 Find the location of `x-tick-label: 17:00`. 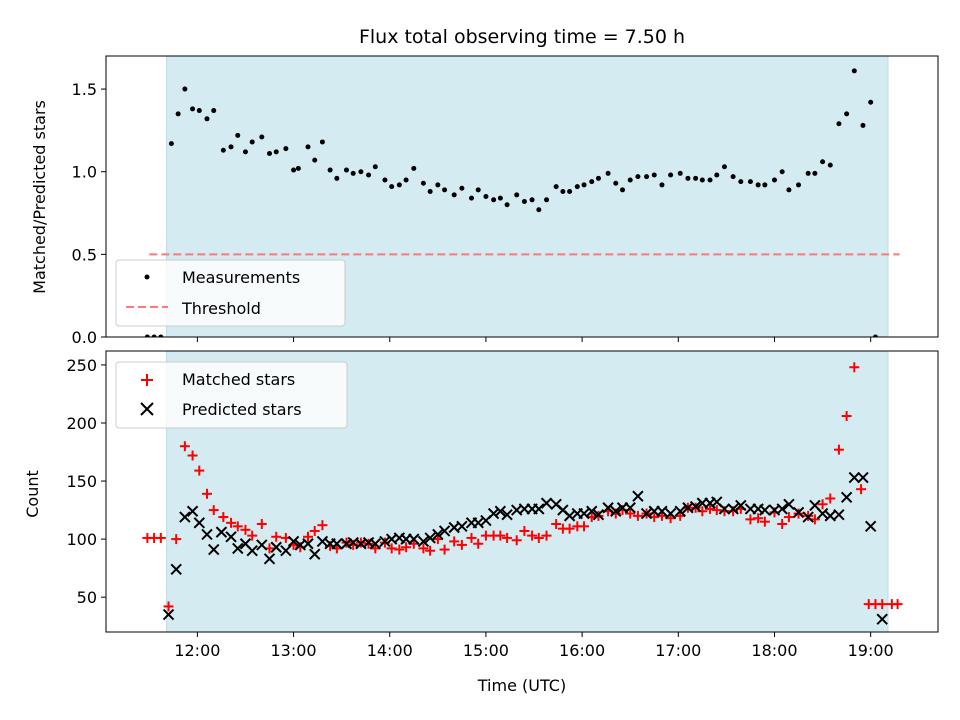

x-tick-label: 17:00 is located at coordinates (678, 650).